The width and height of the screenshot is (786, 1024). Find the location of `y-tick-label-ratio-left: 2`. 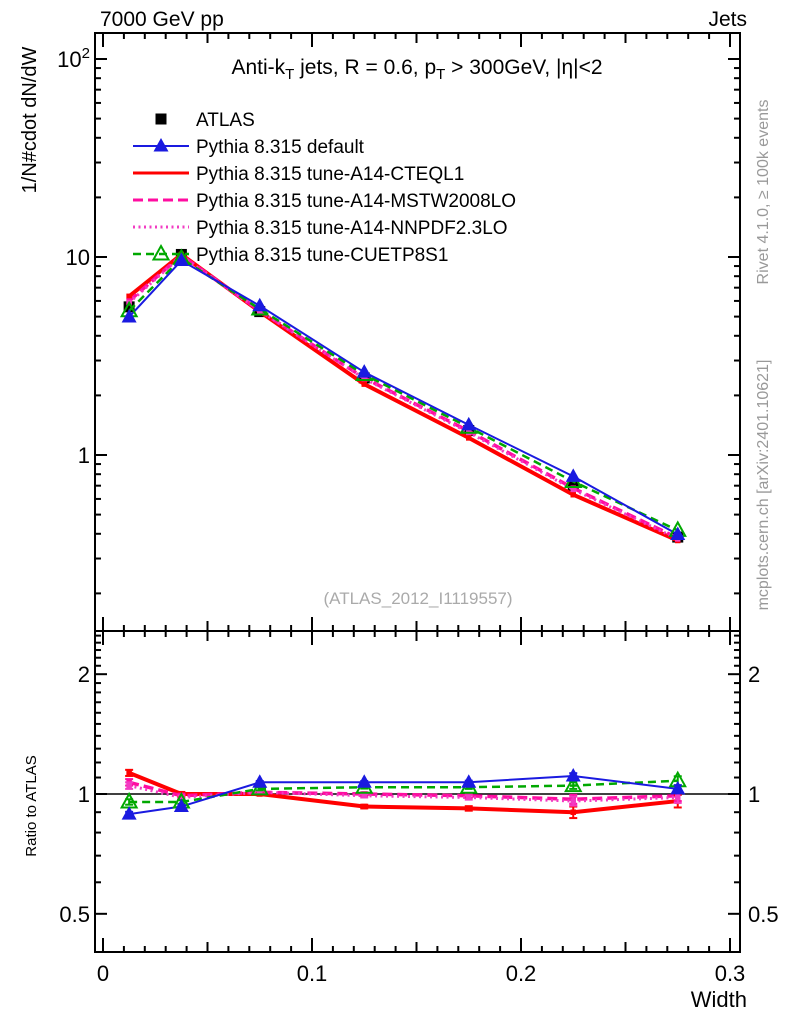

y-tick-label-ratio-left: 2 is located at coordinates (84, 674).